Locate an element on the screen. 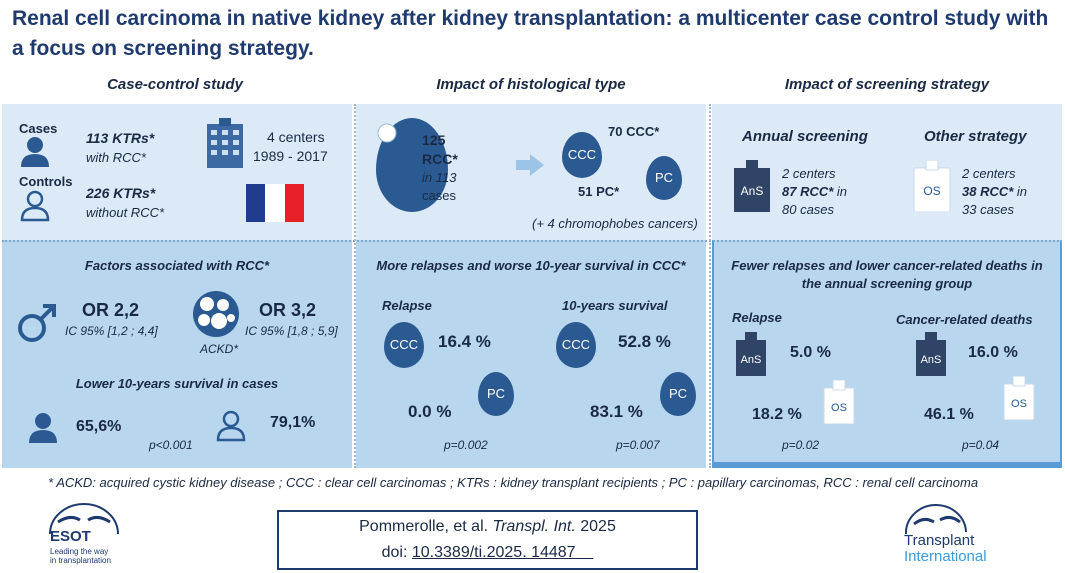  section-divider is located at coordinates (532, 241).